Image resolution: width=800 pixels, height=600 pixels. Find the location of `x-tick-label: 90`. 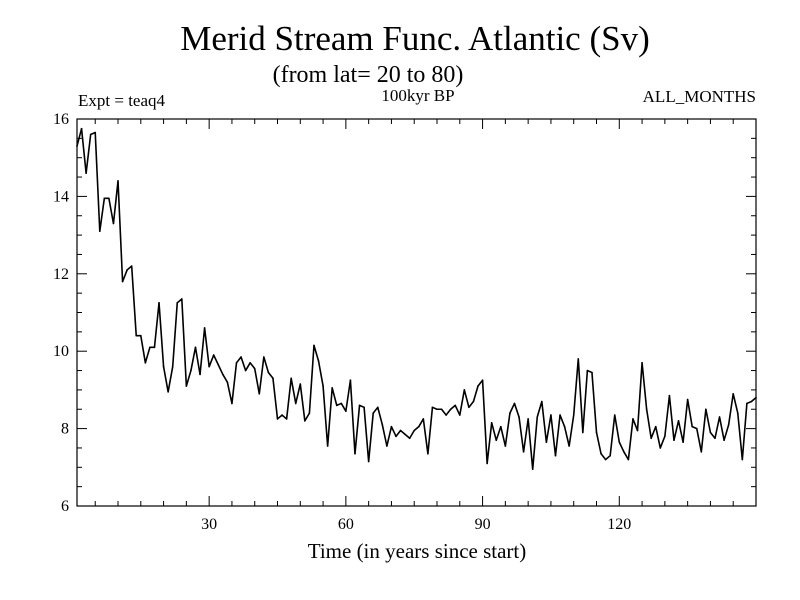

x-tick-label: 90 is located at coordinates (483, 524).